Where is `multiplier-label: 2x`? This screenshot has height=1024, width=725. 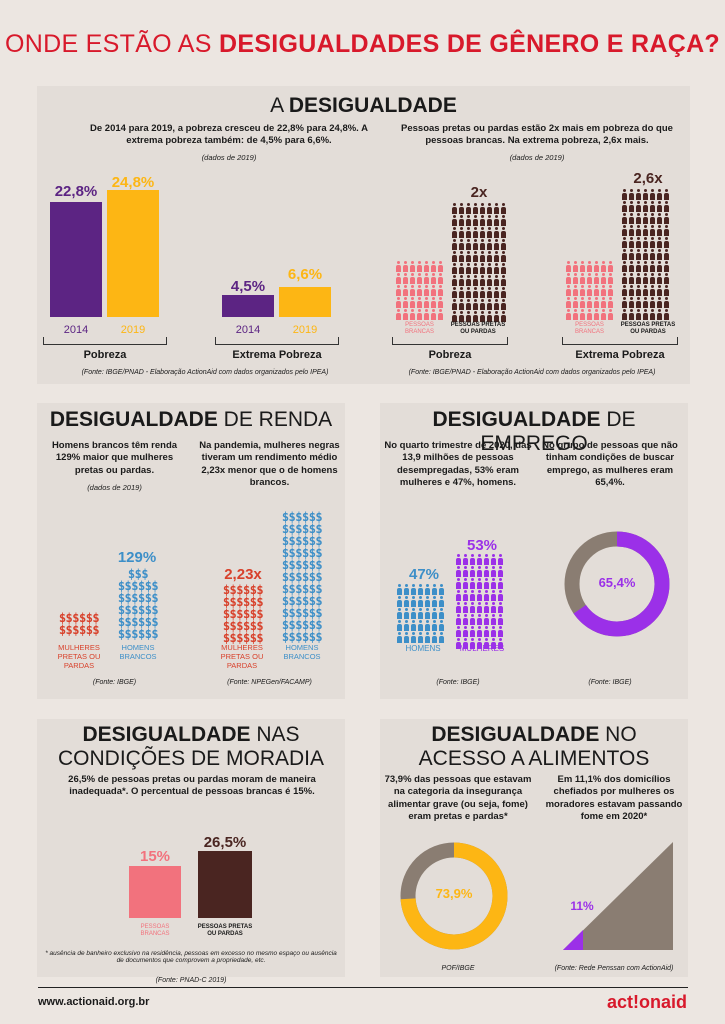
multiplier-label: 2x is located at coordinates (479, 192).